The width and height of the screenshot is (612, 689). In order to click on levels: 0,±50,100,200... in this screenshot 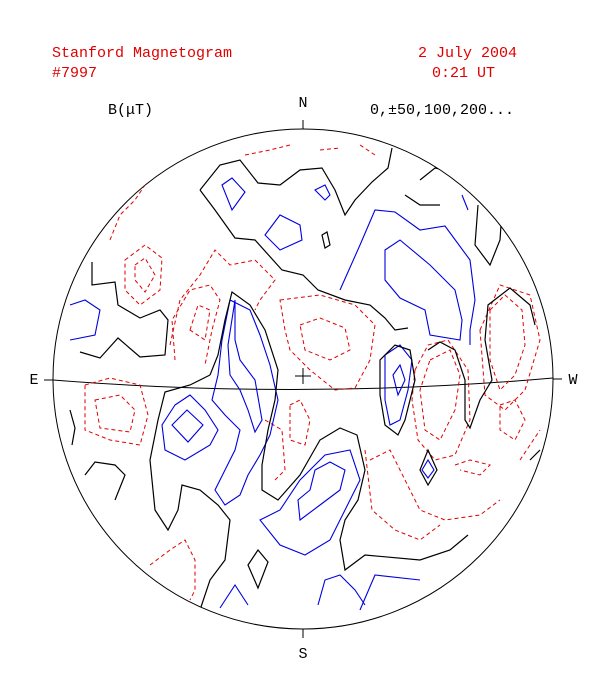, I will do `click(442, 110)`.